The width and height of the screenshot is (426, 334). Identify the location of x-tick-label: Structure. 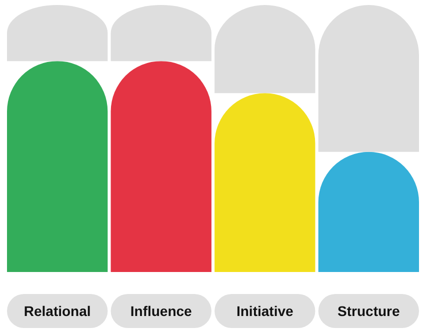
(369, 311).